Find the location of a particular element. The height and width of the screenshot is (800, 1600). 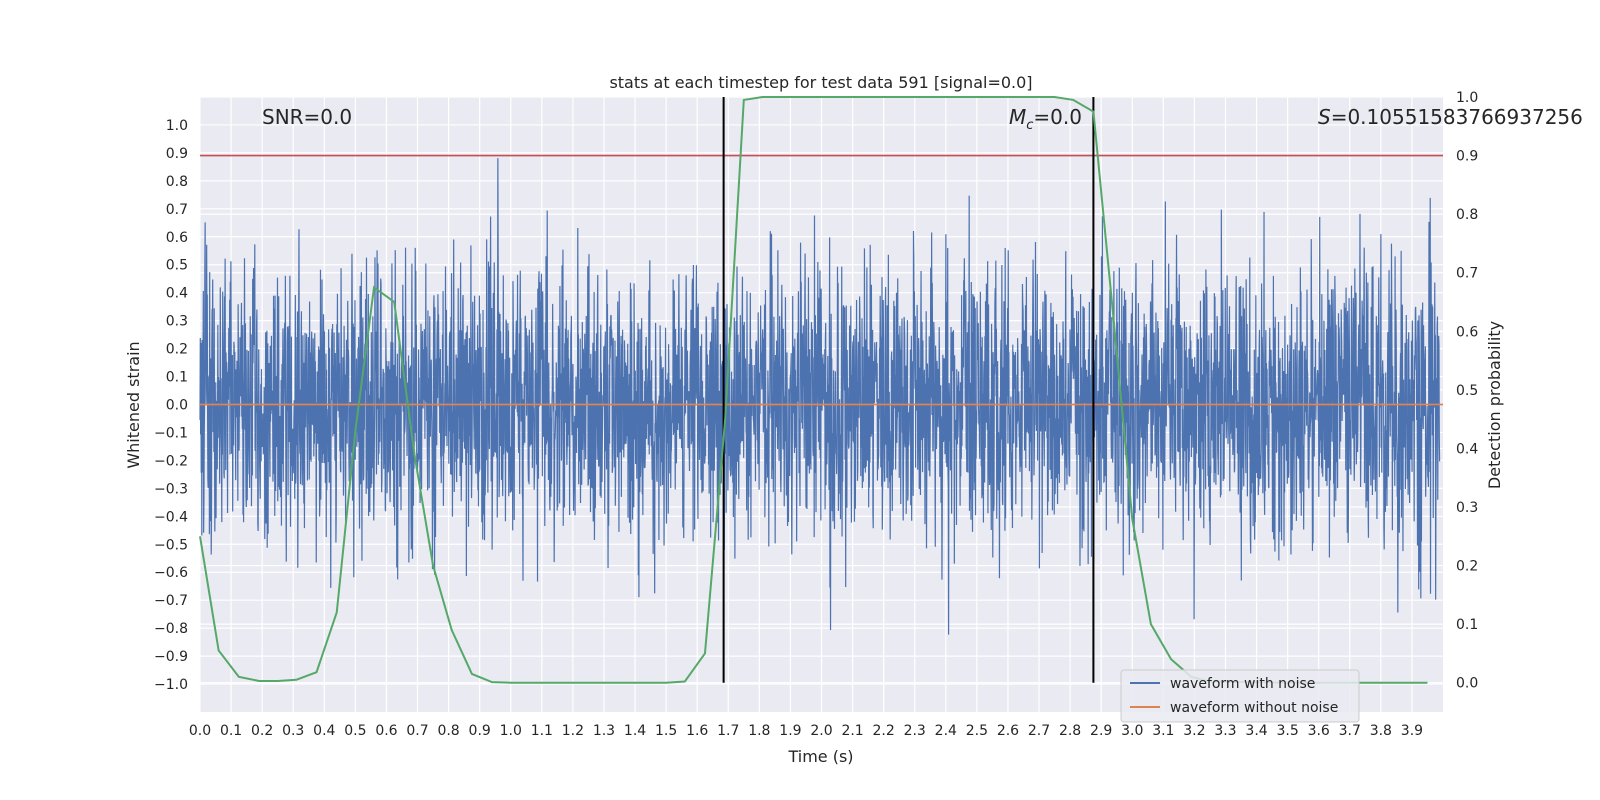

x-tick-label-21: 2.1 is located at coordinates (852, 731).